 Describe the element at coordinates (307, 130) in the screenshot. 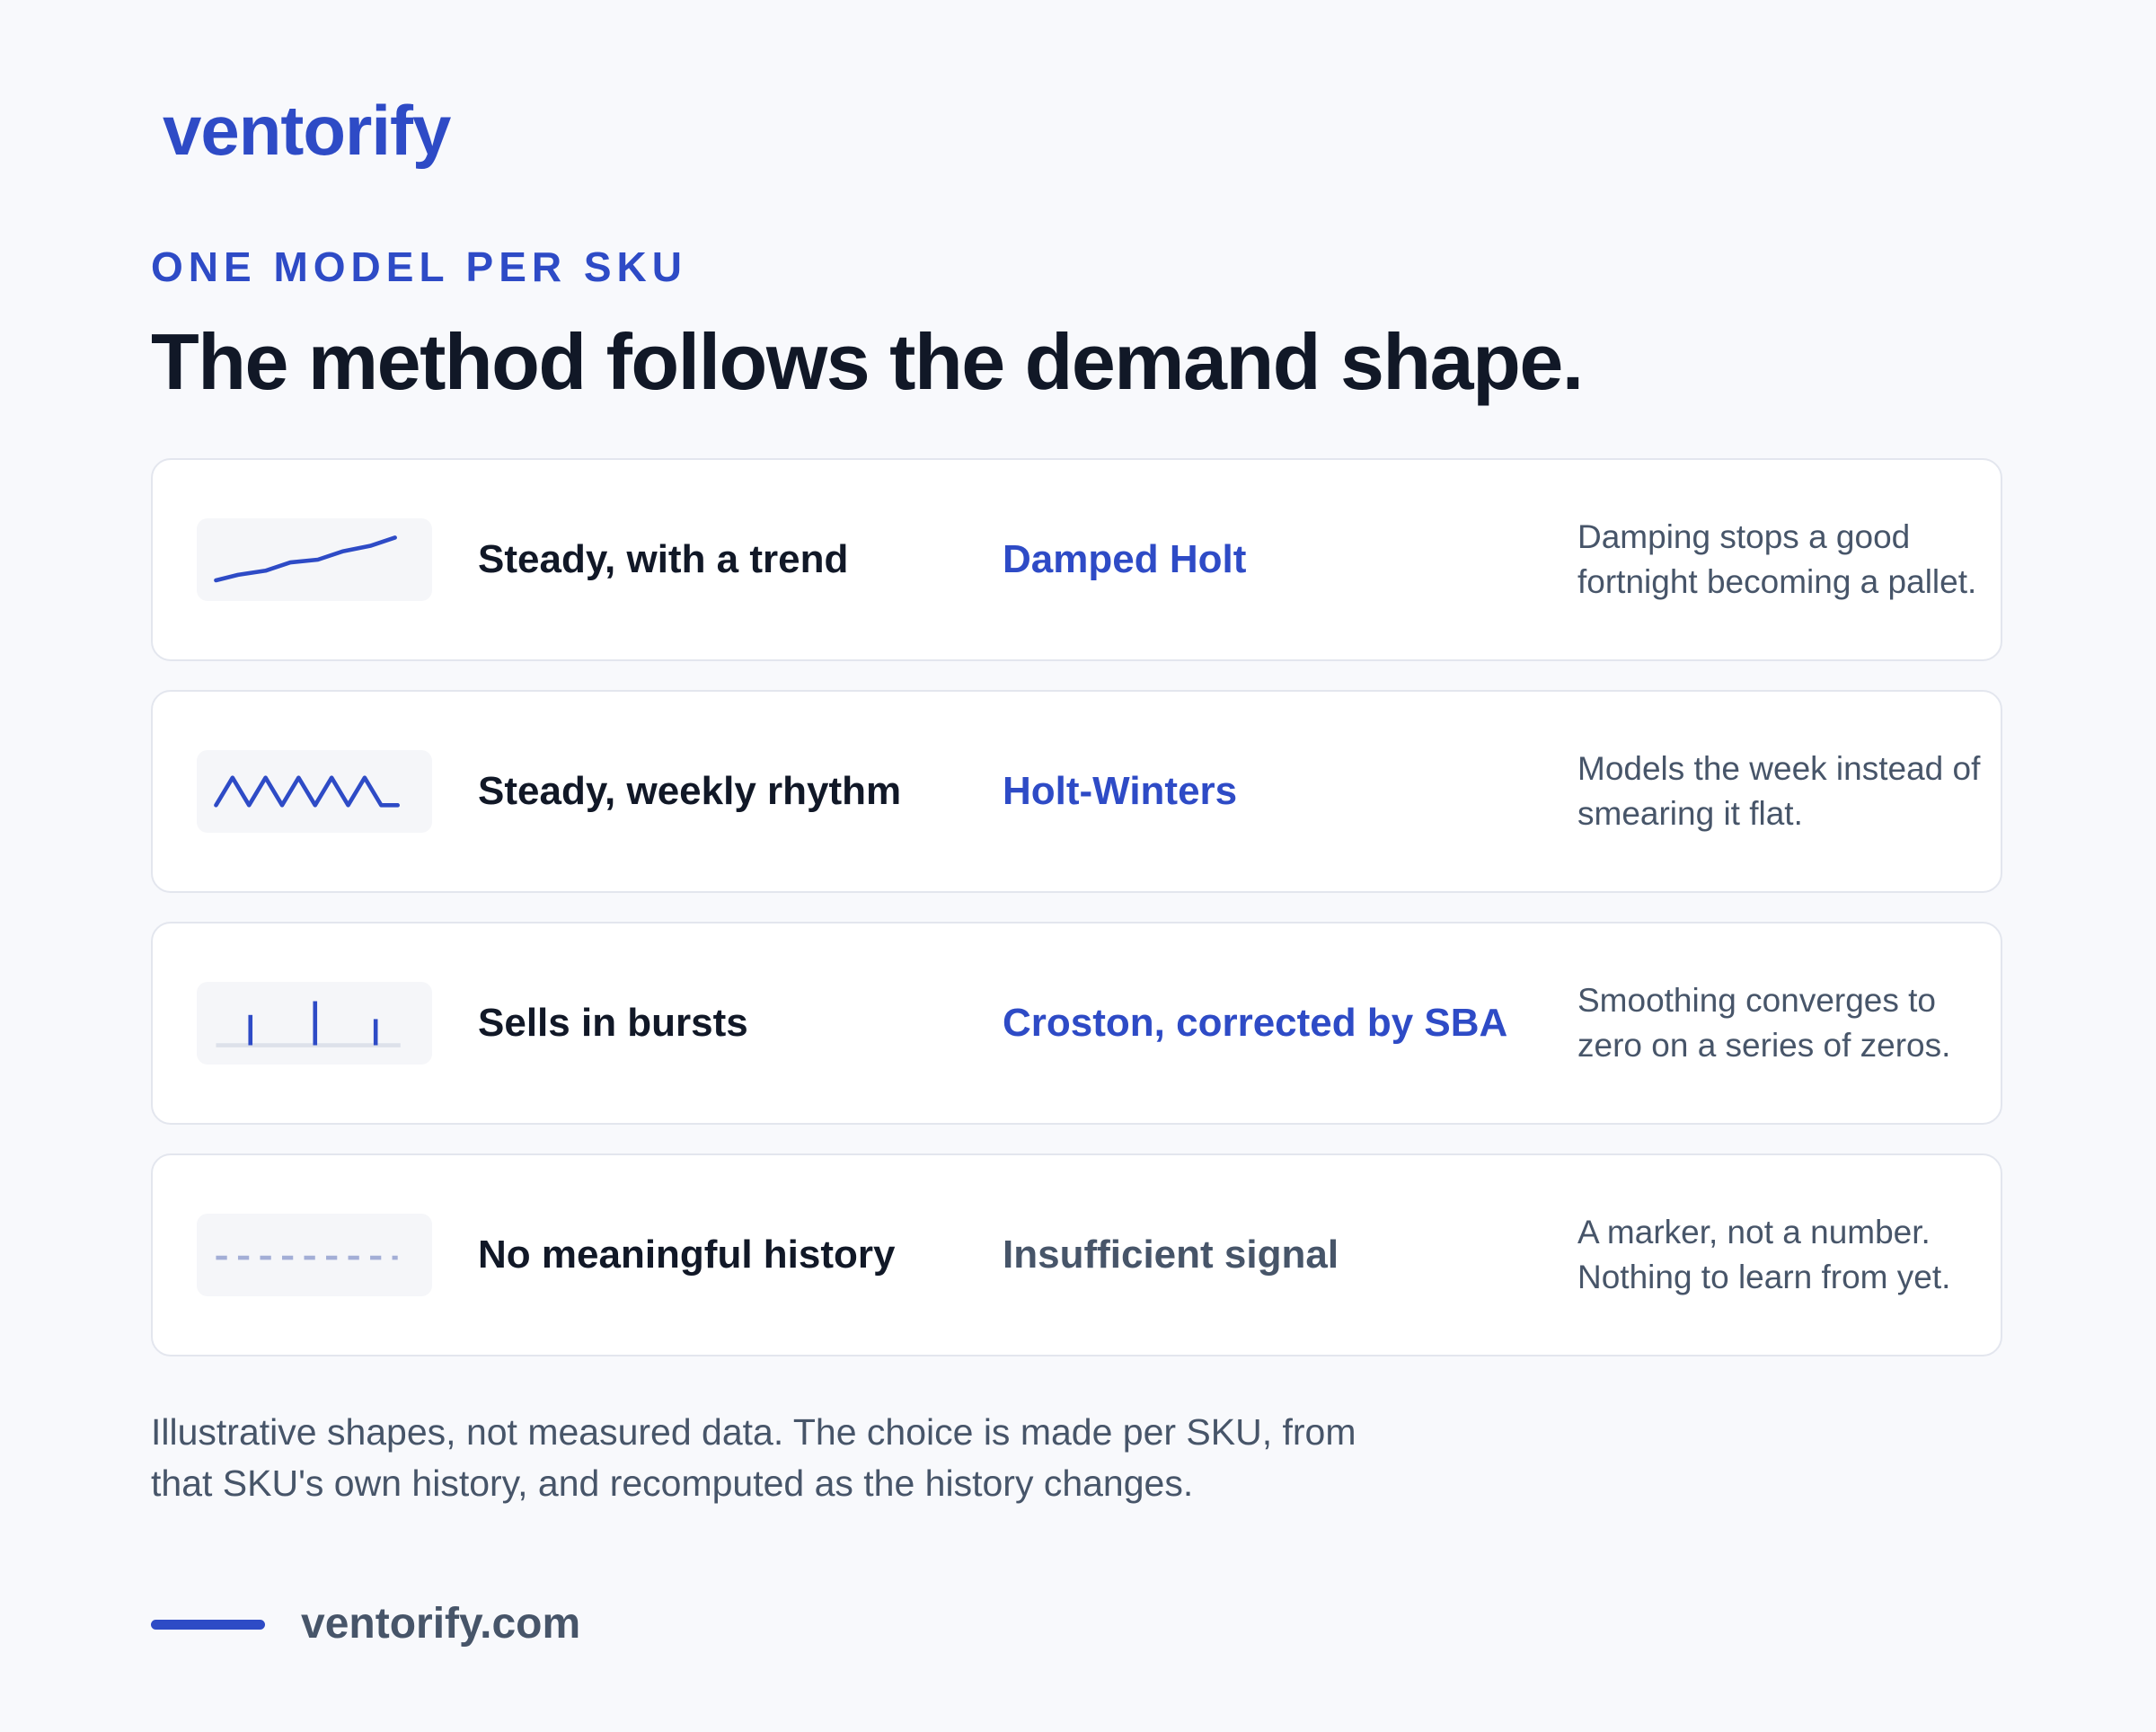

I see `brand-logo: ventorify` at that location.